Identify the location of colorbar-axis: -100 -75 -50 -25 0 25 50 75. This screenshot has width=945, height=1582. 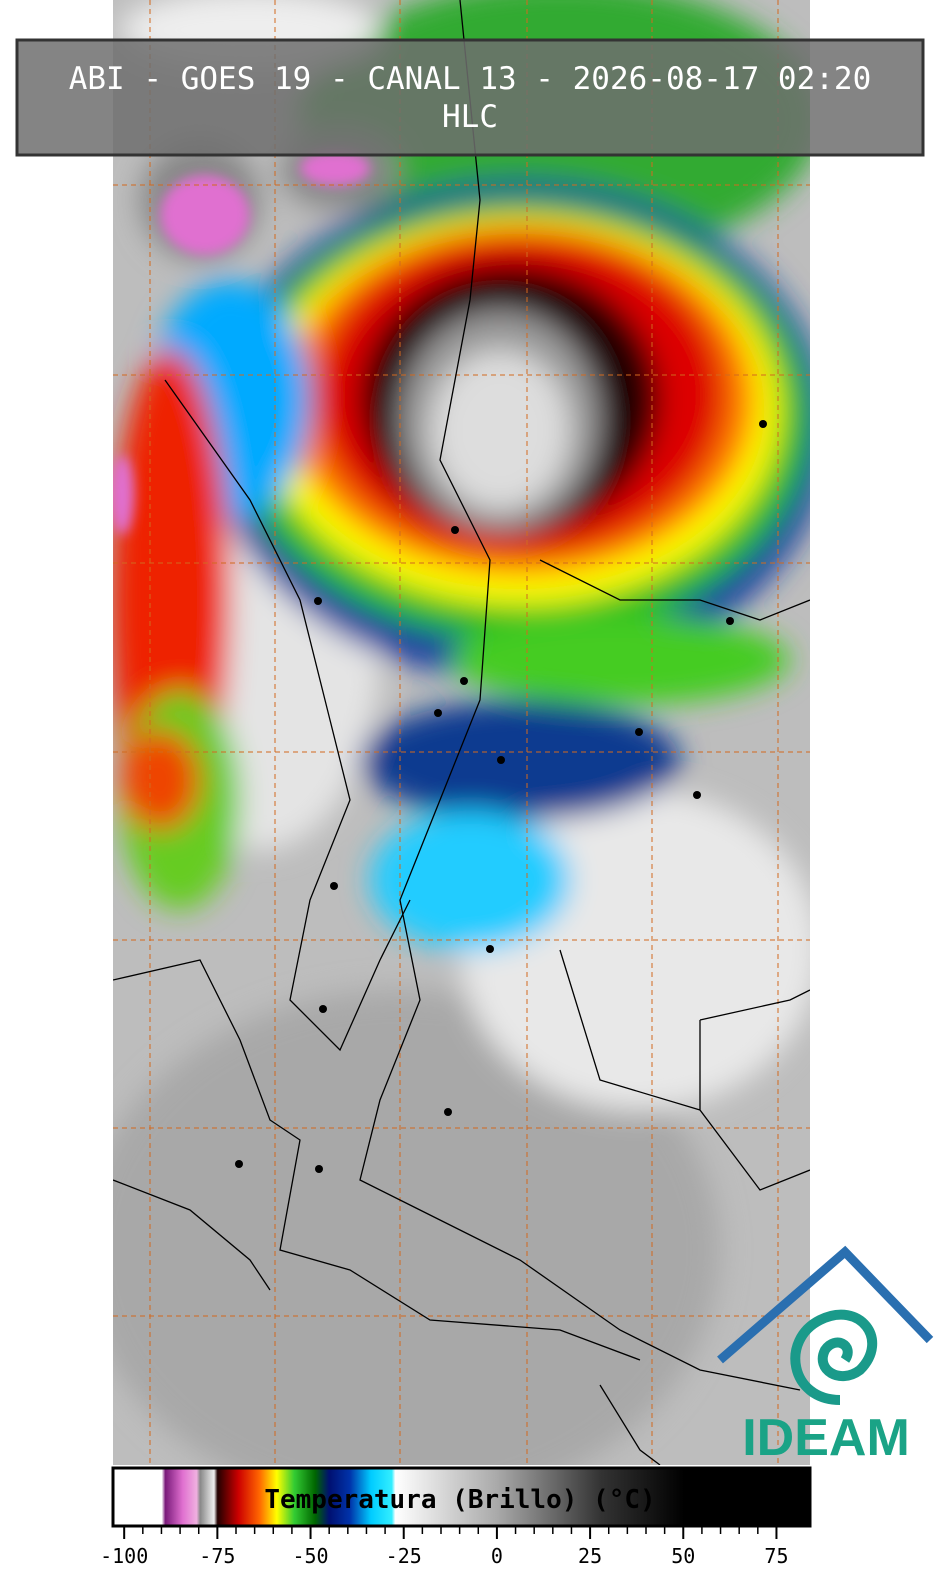
(444, 1547).